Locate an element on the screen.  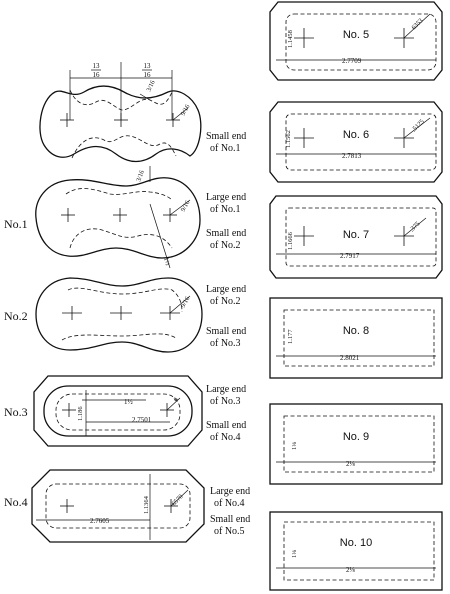
plate-no6-width: 2.7813 is located at coordinates (352, 156).